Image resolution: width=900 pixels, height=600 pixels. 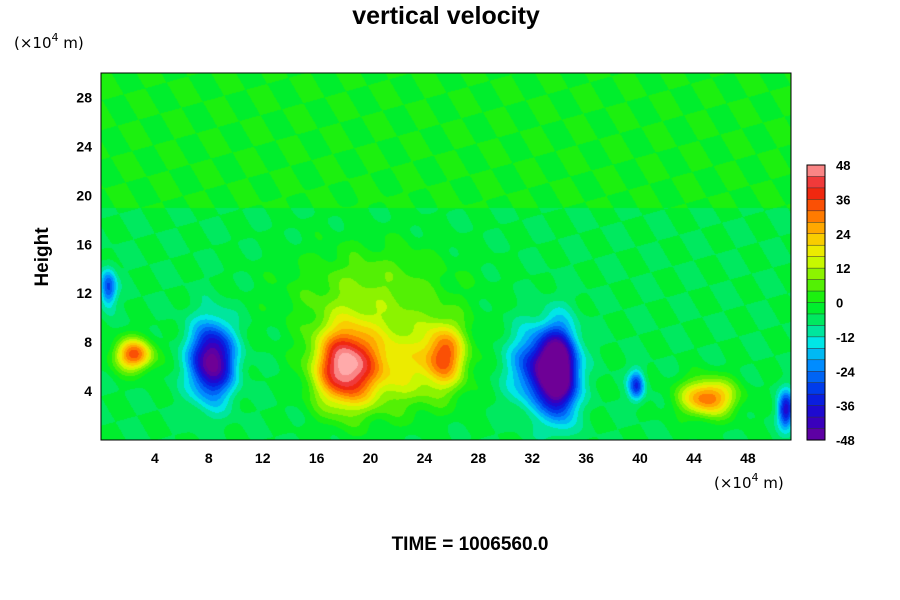 I want to click on y-axis-unit: (×104 m), so click(x=49, y=41).